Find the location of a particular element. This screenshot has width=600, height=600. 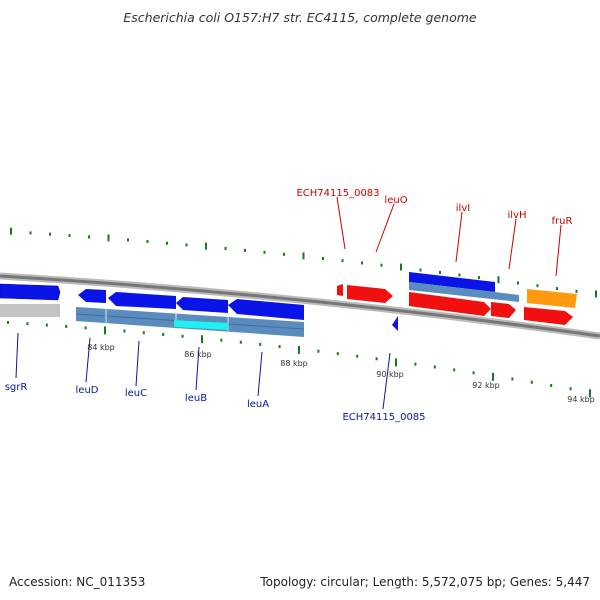

genome-backbone is located at coordinates (300, 306).